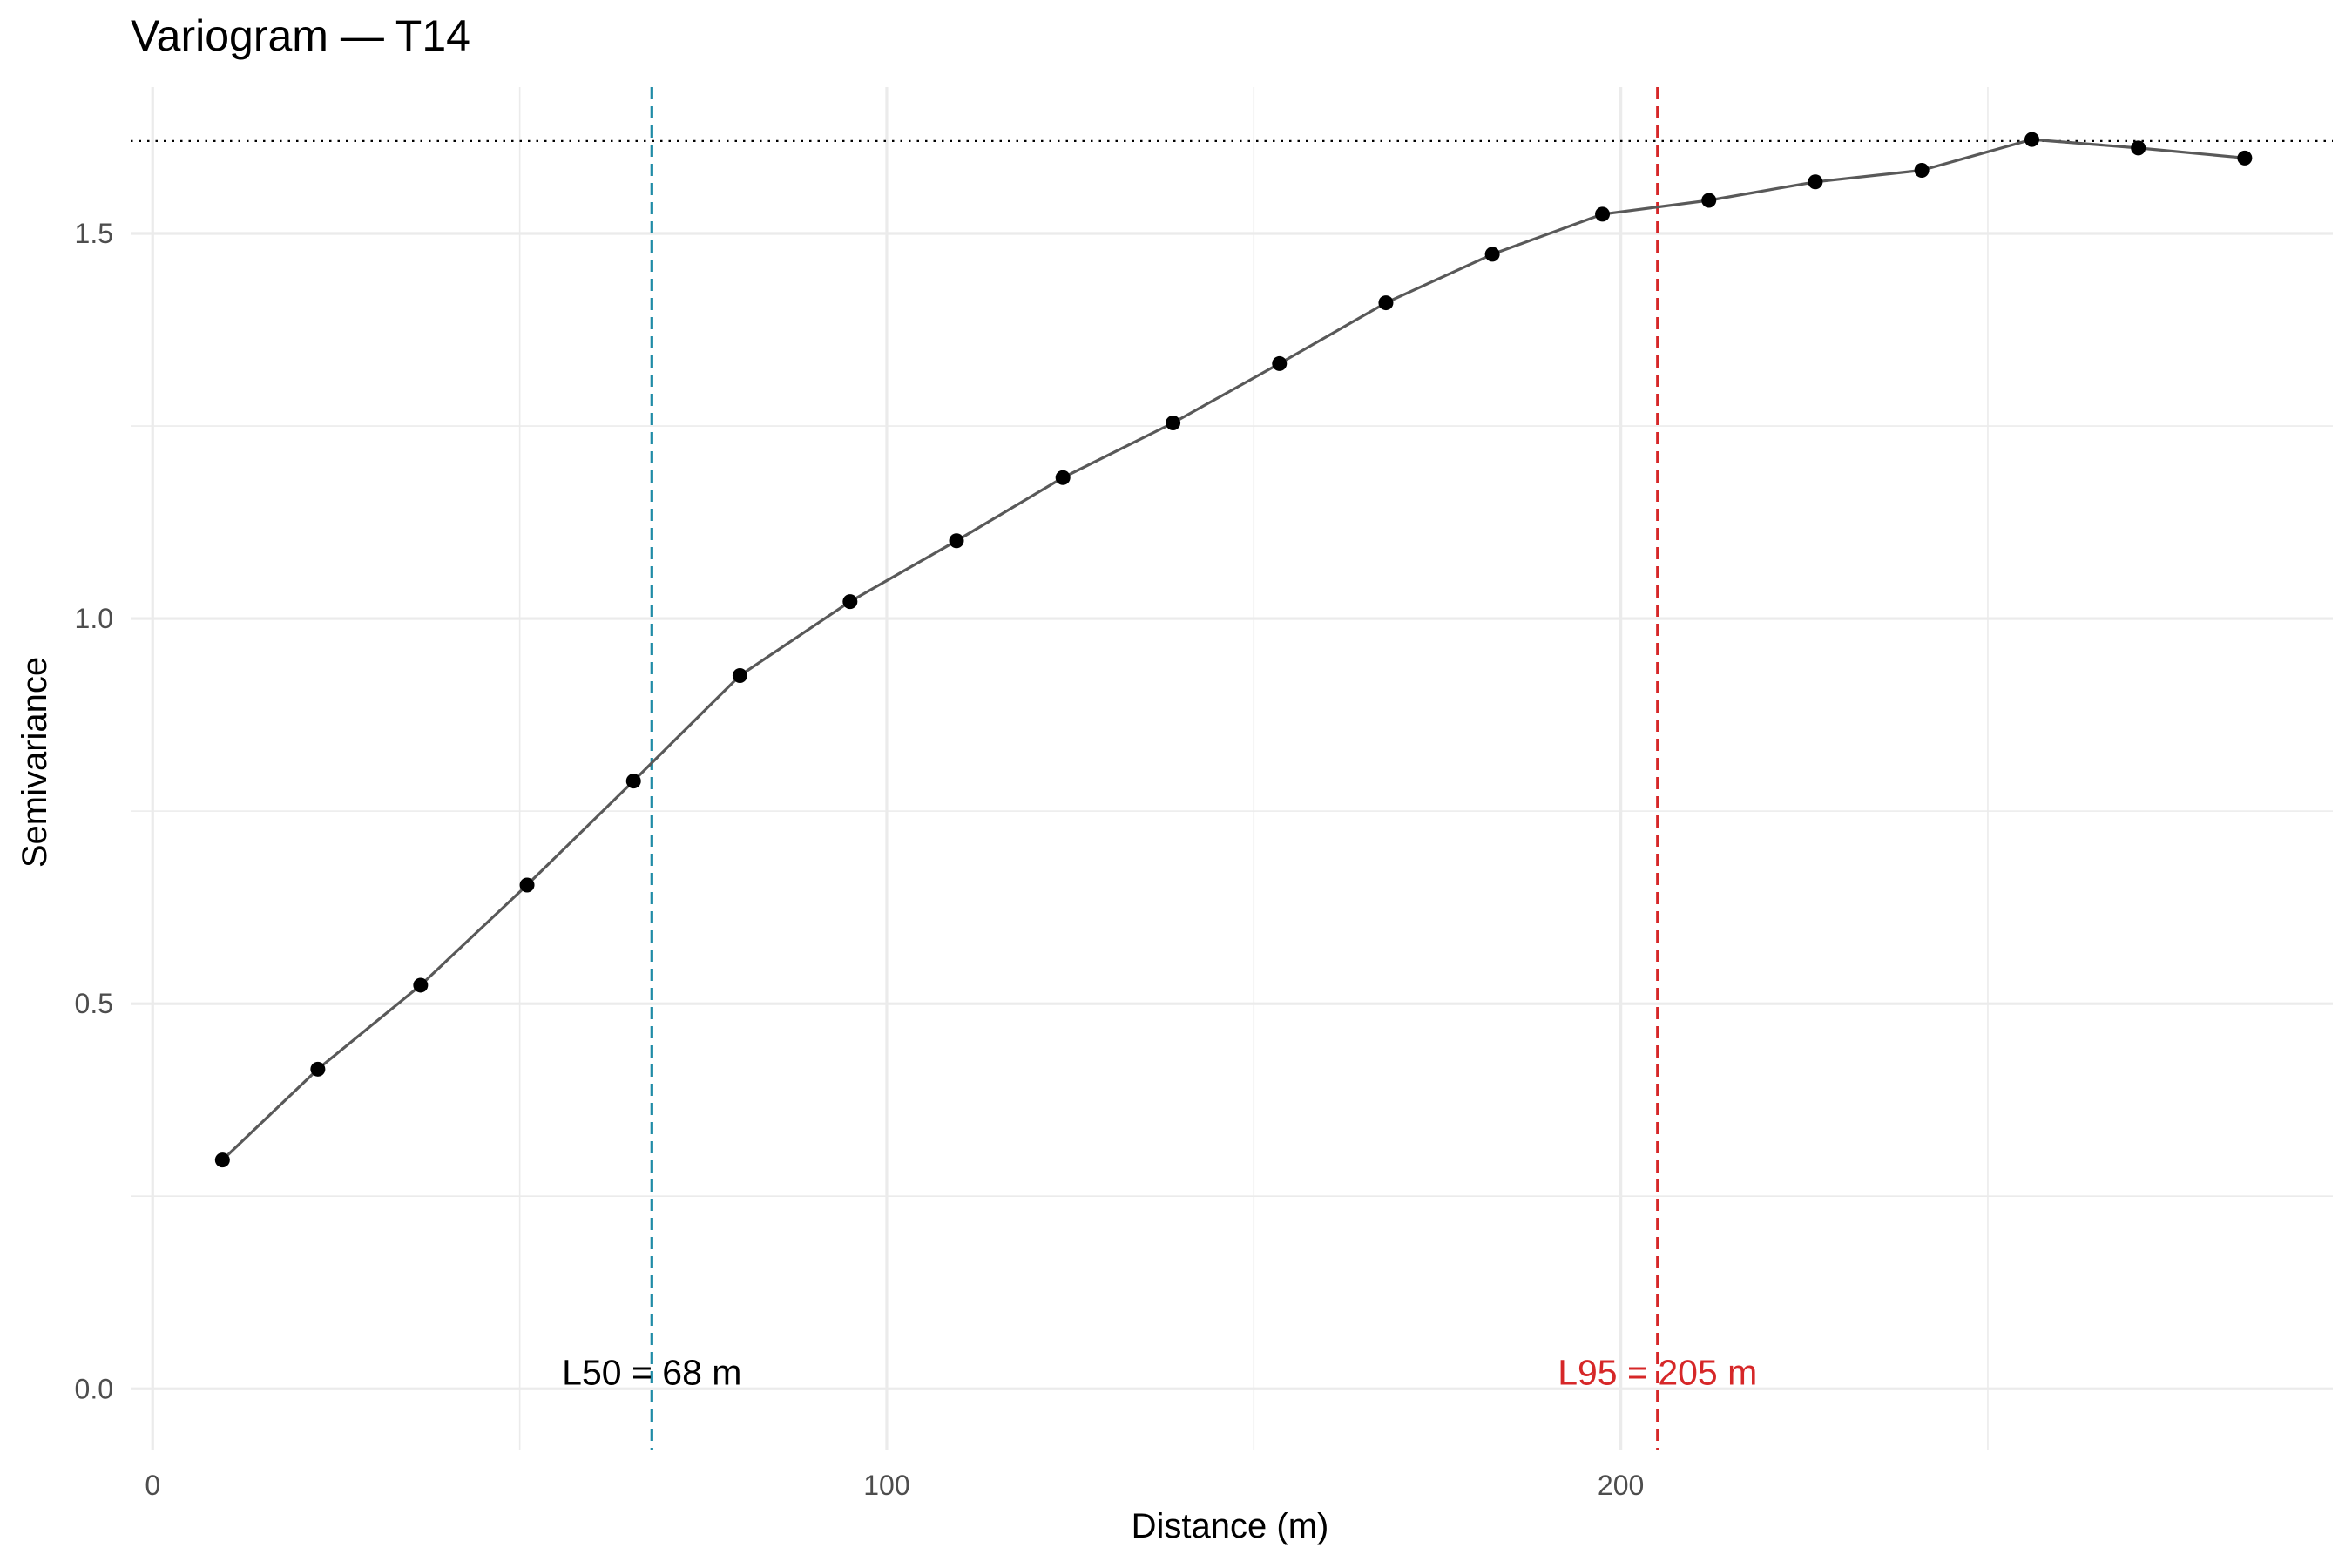 The height and width of the screenshot is (1568, 2352). I want to click on x-tick-label: 200, so click(1621, 1486).